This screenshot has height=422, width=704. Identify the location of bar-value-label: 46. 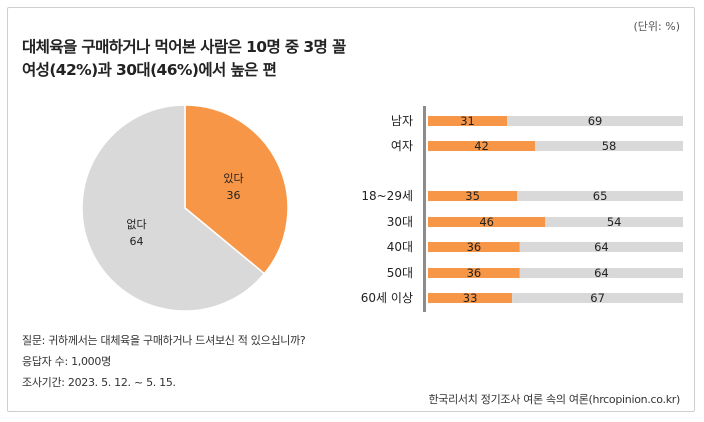
(486, 222).